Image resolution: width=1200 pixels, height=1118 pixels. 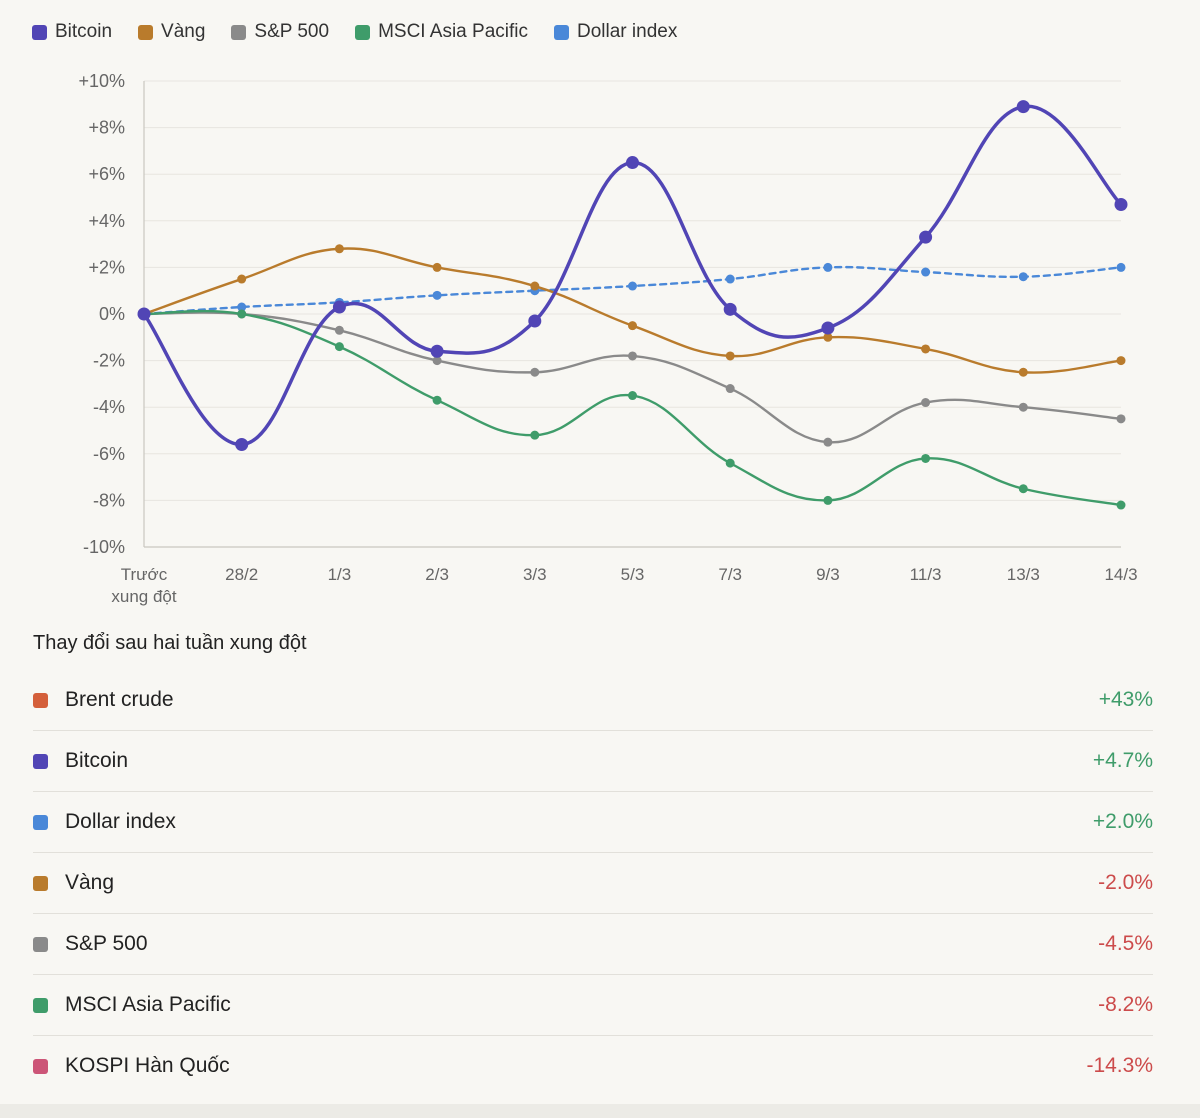 What do you see at coordinates (84, 31) in the screenshot?
I see `legend-label: Bitcoin` at bounding box center [84, 31].